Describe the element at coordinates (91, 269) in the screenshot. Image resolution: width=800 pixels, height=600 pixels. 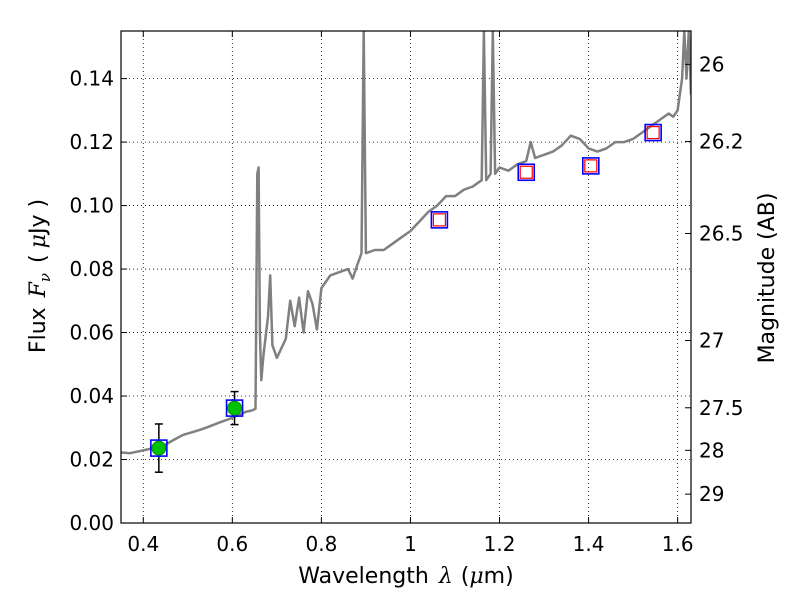
I see `y-tick-label: 0.08` at that location.